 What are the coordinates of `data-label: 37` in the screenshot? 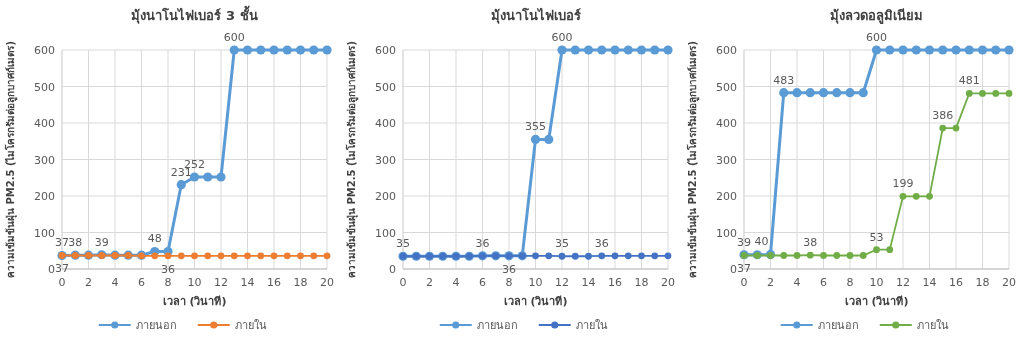 It's located at (62, 269).